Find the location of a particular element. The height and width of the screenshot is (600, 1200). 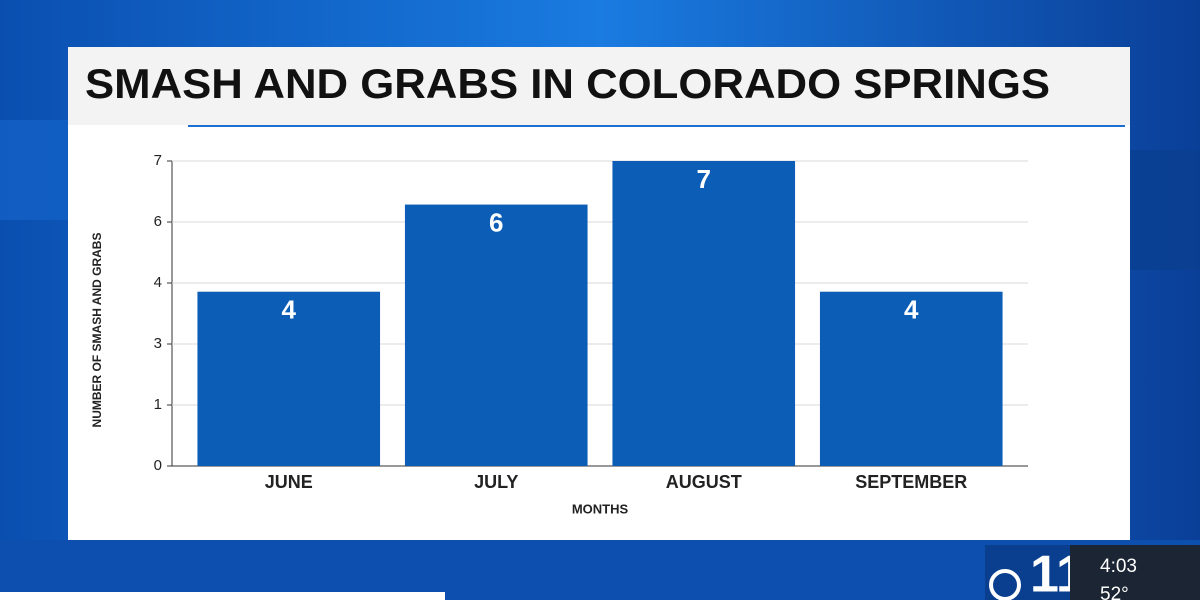

logo-eye is located at coordinates (1005, 584).